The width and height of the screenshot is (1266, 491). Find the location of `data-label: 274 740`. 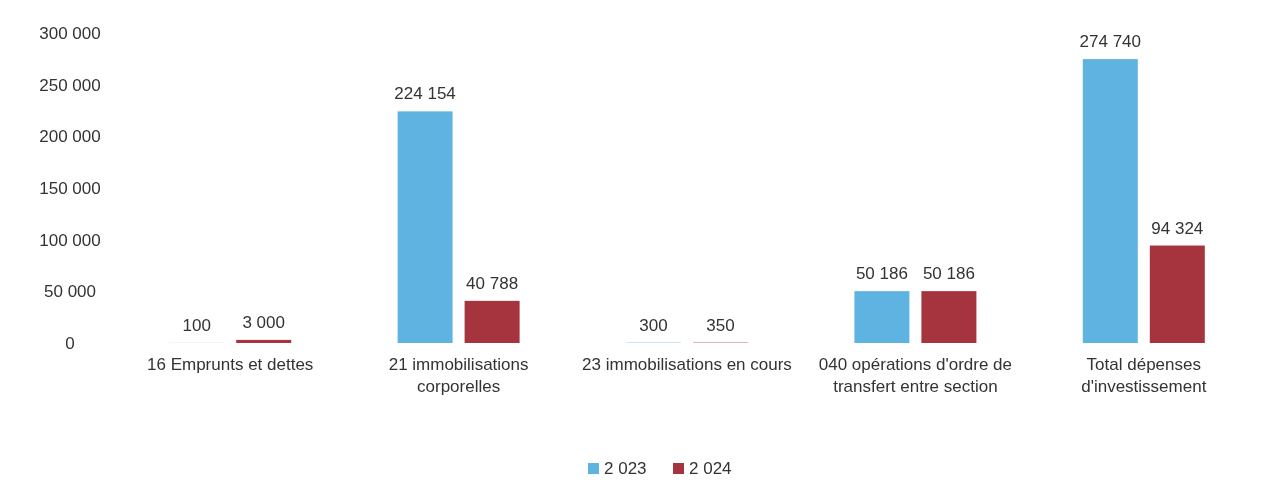

data-label: 274 740 is located at coordinates (1110, 42).